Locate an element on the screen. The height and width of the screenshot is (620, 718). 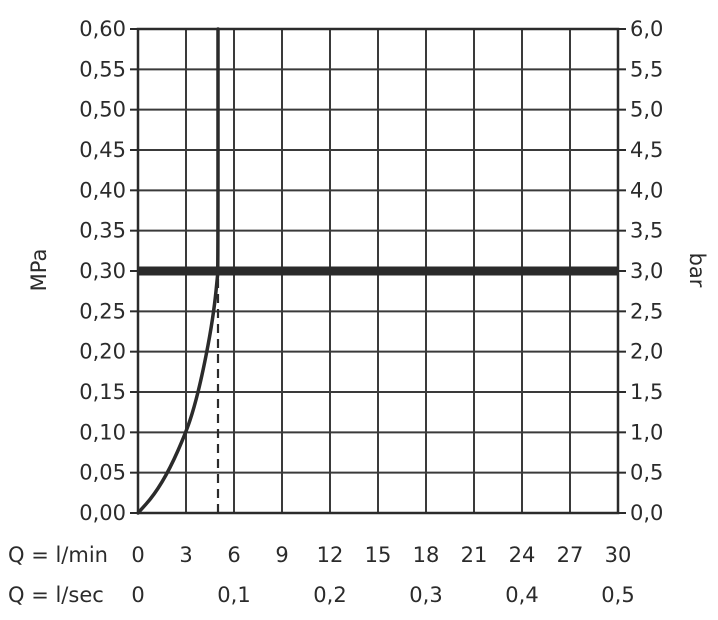
y-tick-label-right: 1,0 is located at coordinates (646, 432).